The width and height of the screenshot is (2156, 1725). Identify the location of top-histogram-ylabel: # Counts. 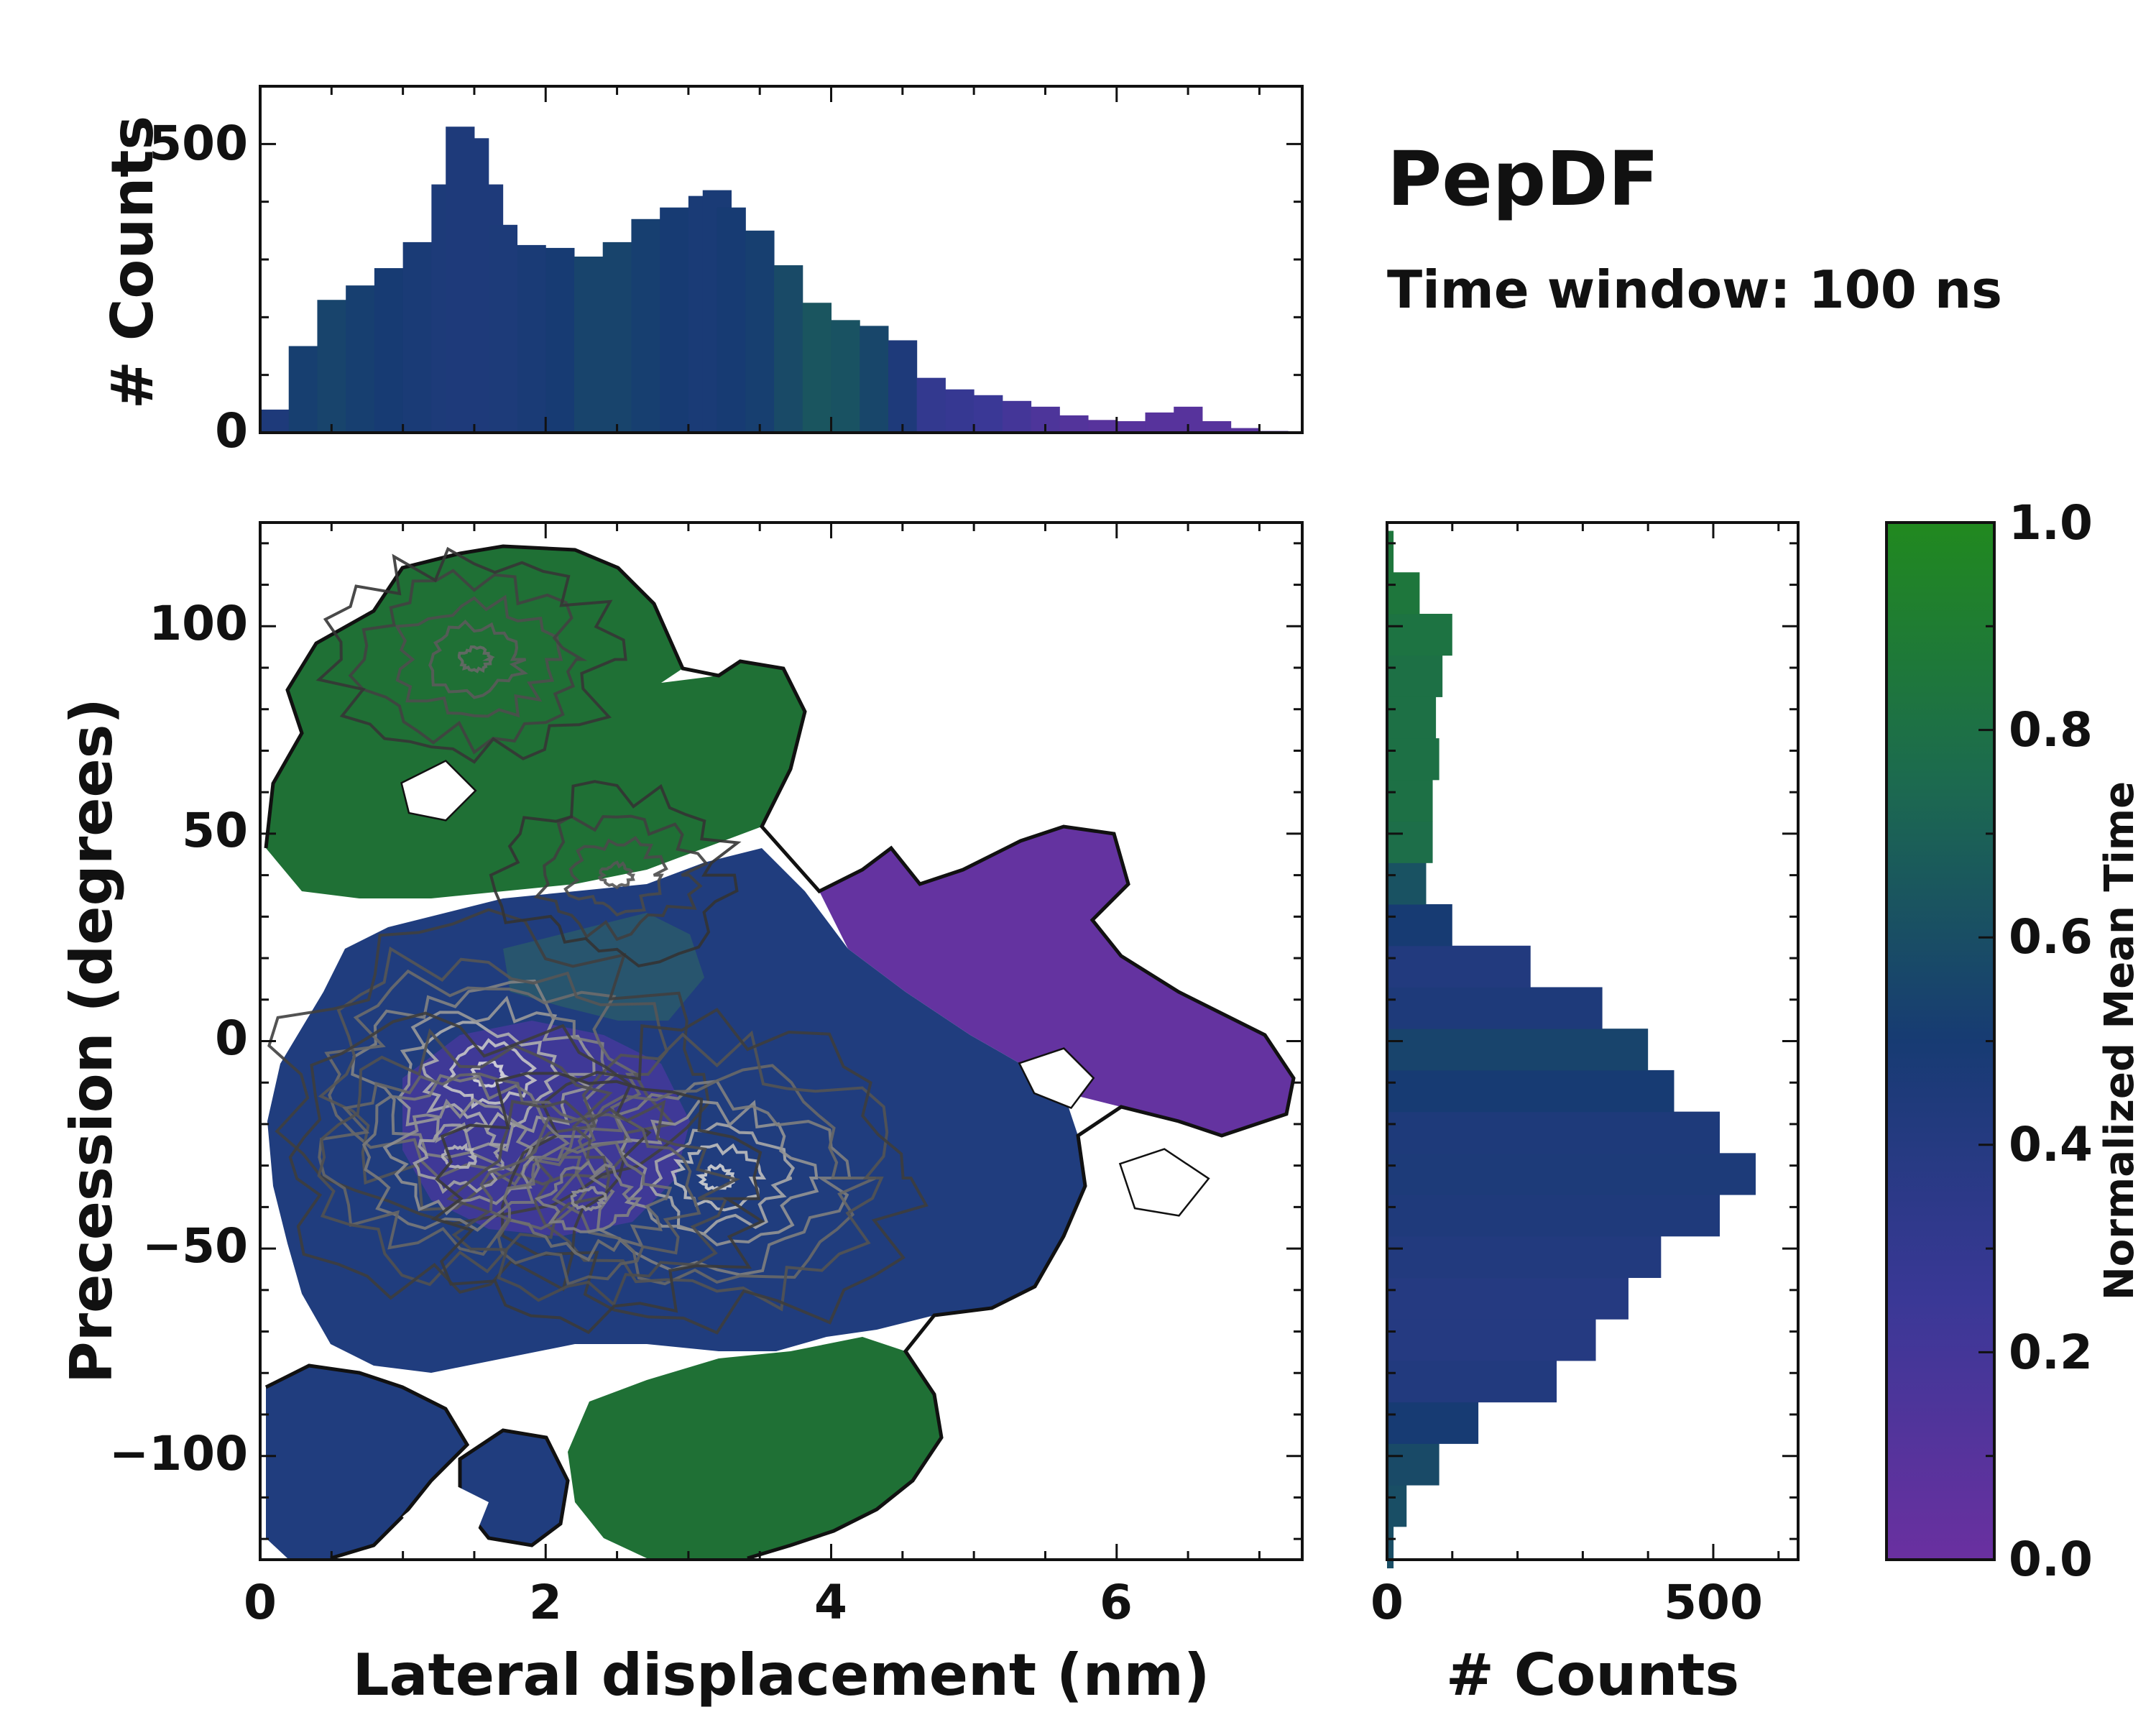
(132, 262).